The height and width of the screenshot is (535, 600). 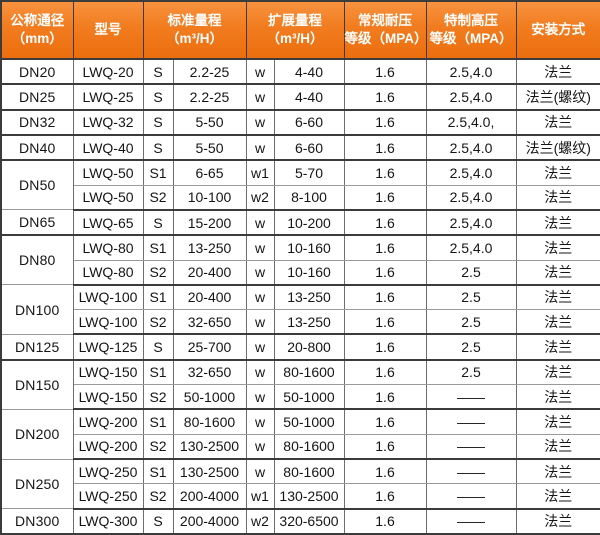 What do you see at coordinates (309, 421) in the screenshot?
I see `cell-ext-range: 50-1000` at bounding box center [309, 421].